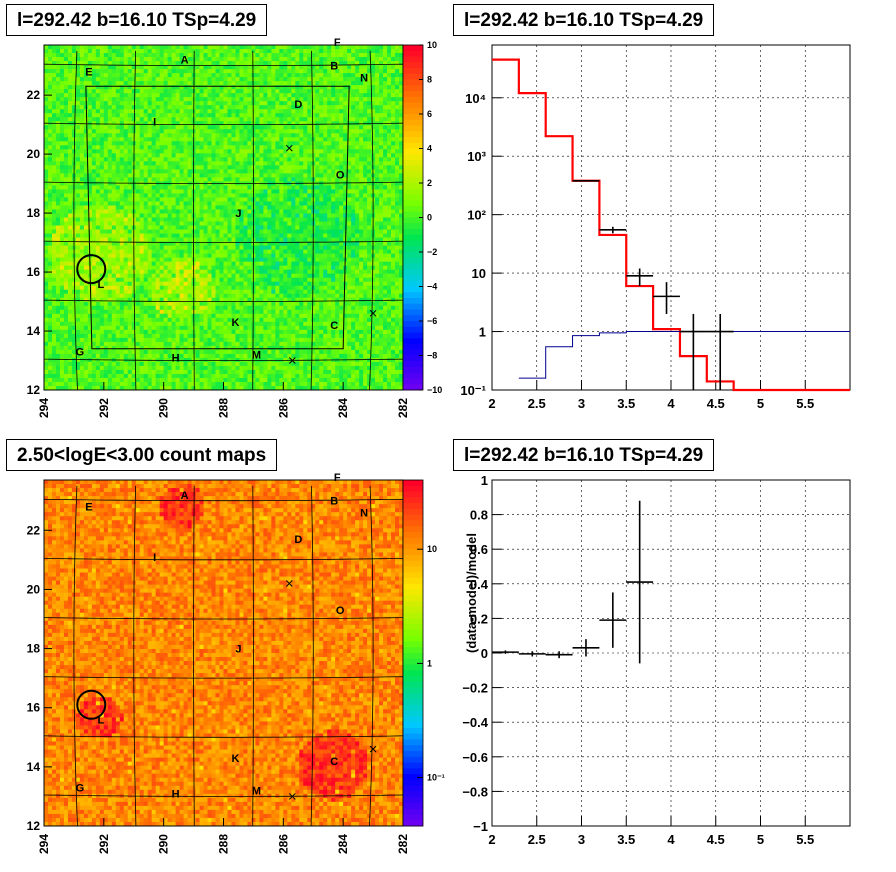 This screenshot has width=896, height=872. Describe the element at coordinates (475, 722) in the screenshot. I see `ratio-y-tick-label: −0.4` at that location.